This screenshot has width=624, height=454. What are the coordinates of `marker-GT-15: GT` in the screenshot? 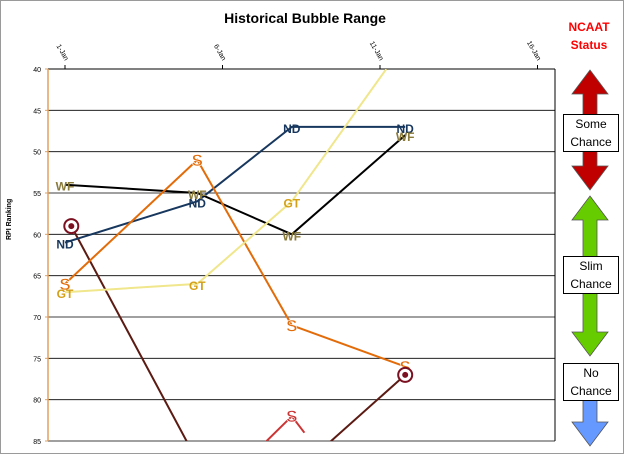 It's located at (291, 203).